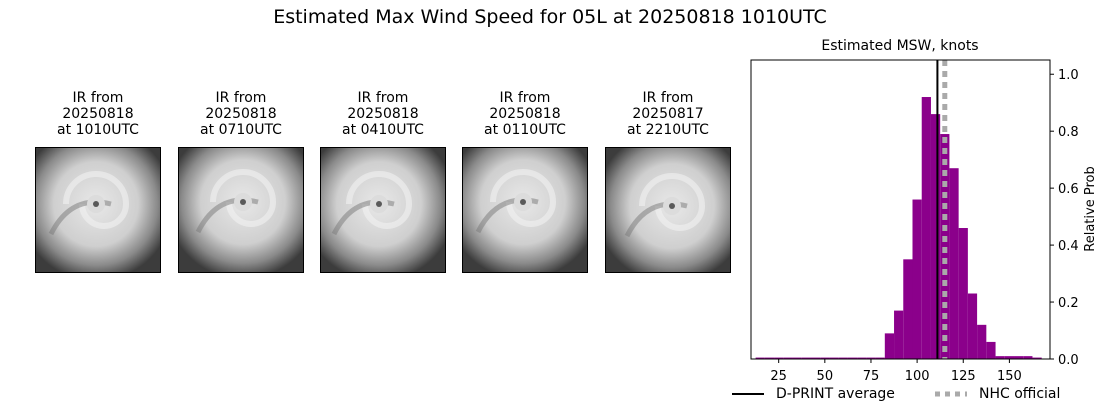 This screenshot has width=1100, height=409. I want to click on ir-panel: IR from 20250817 at 2210UTC, so click(668, 181).